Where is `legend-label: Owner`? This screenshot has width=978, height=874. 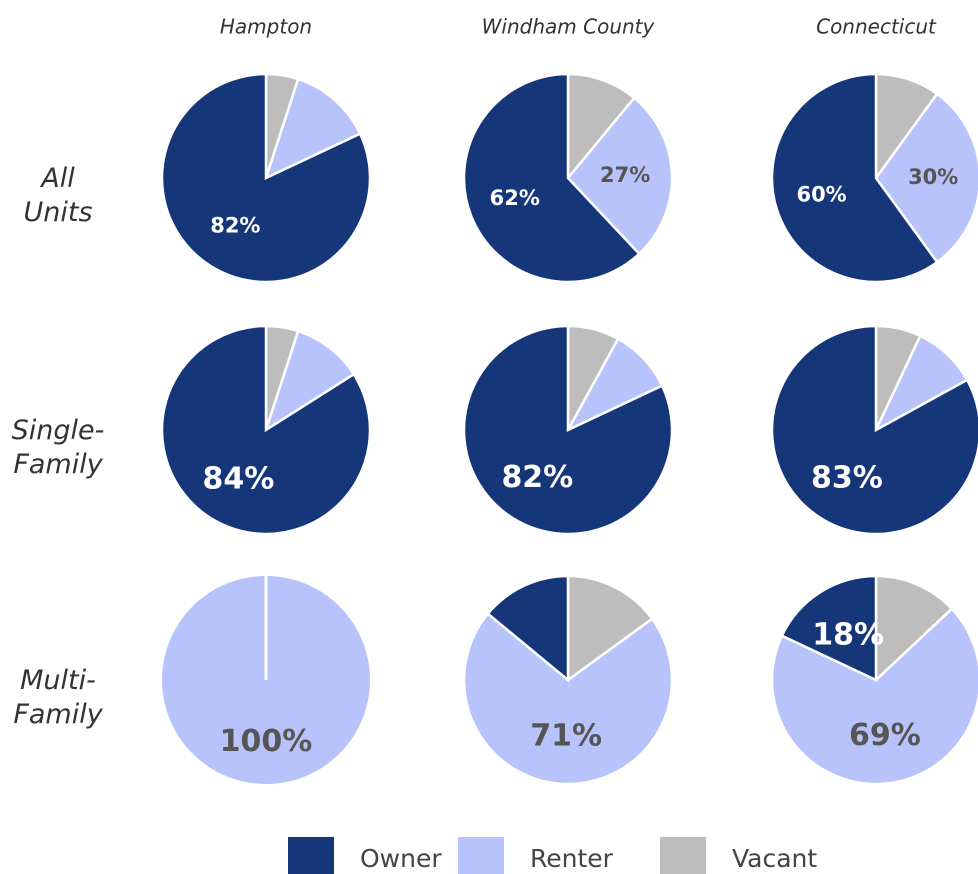
legend-label: Owner is located at coordinates (401, 858).